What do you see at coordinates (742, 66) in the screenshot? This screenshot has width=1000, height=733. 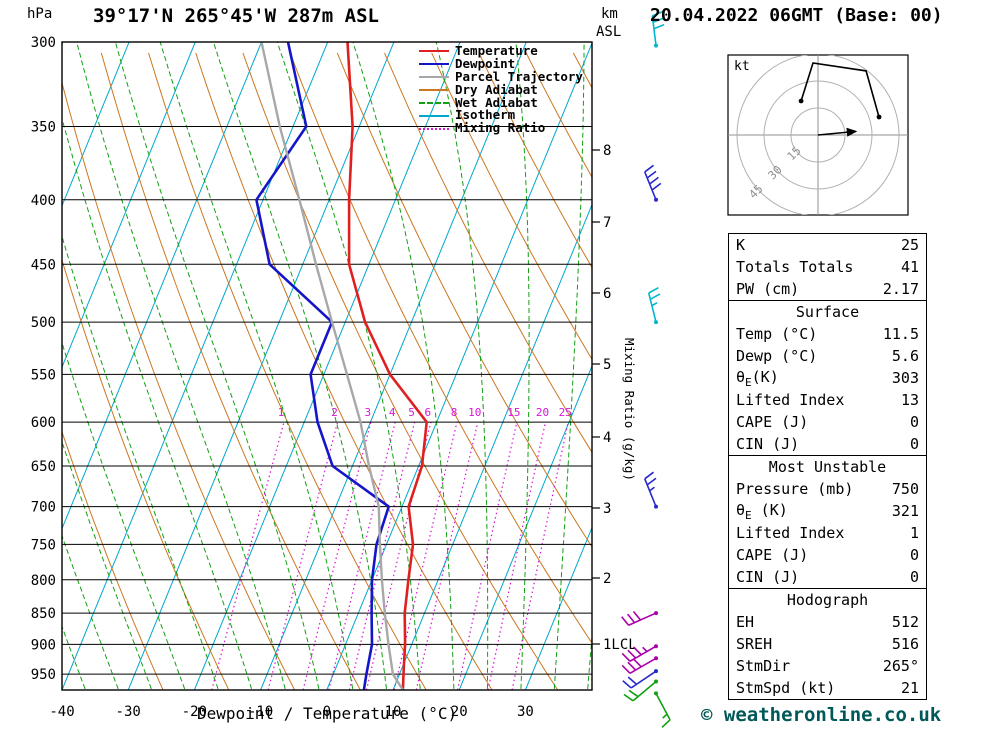 I see `hodograph-unit-label: kt` at bounding box center [742, 66].